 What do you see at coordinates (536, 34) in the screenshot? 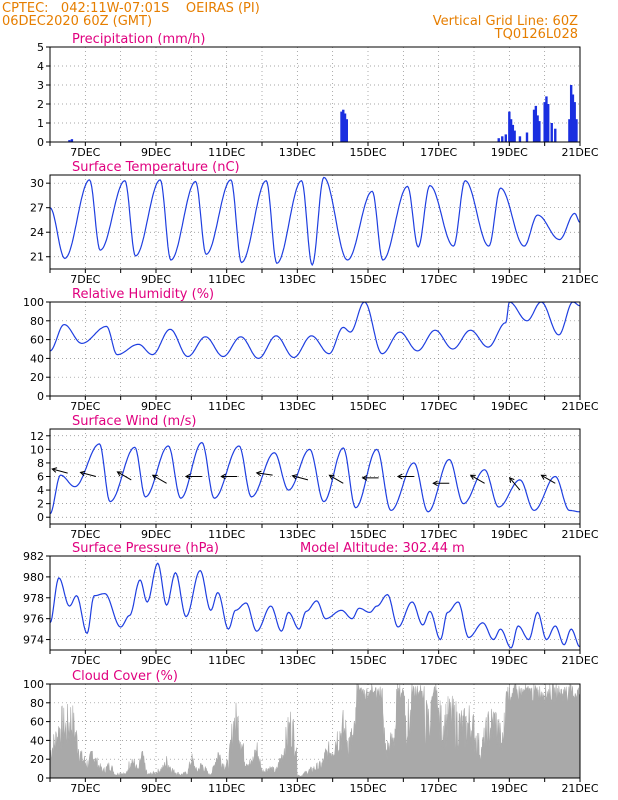
I see `run-code: TQ0126L028` at bounding box center [536, 34].